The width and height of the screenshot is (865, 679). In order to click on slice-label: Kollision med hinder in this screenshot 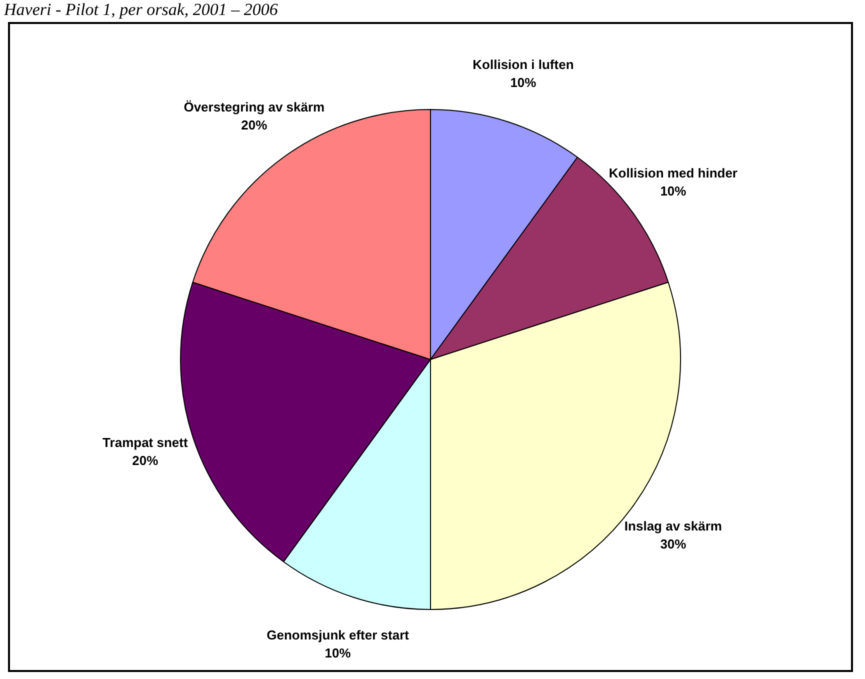, I will do `click(673, 173)`.